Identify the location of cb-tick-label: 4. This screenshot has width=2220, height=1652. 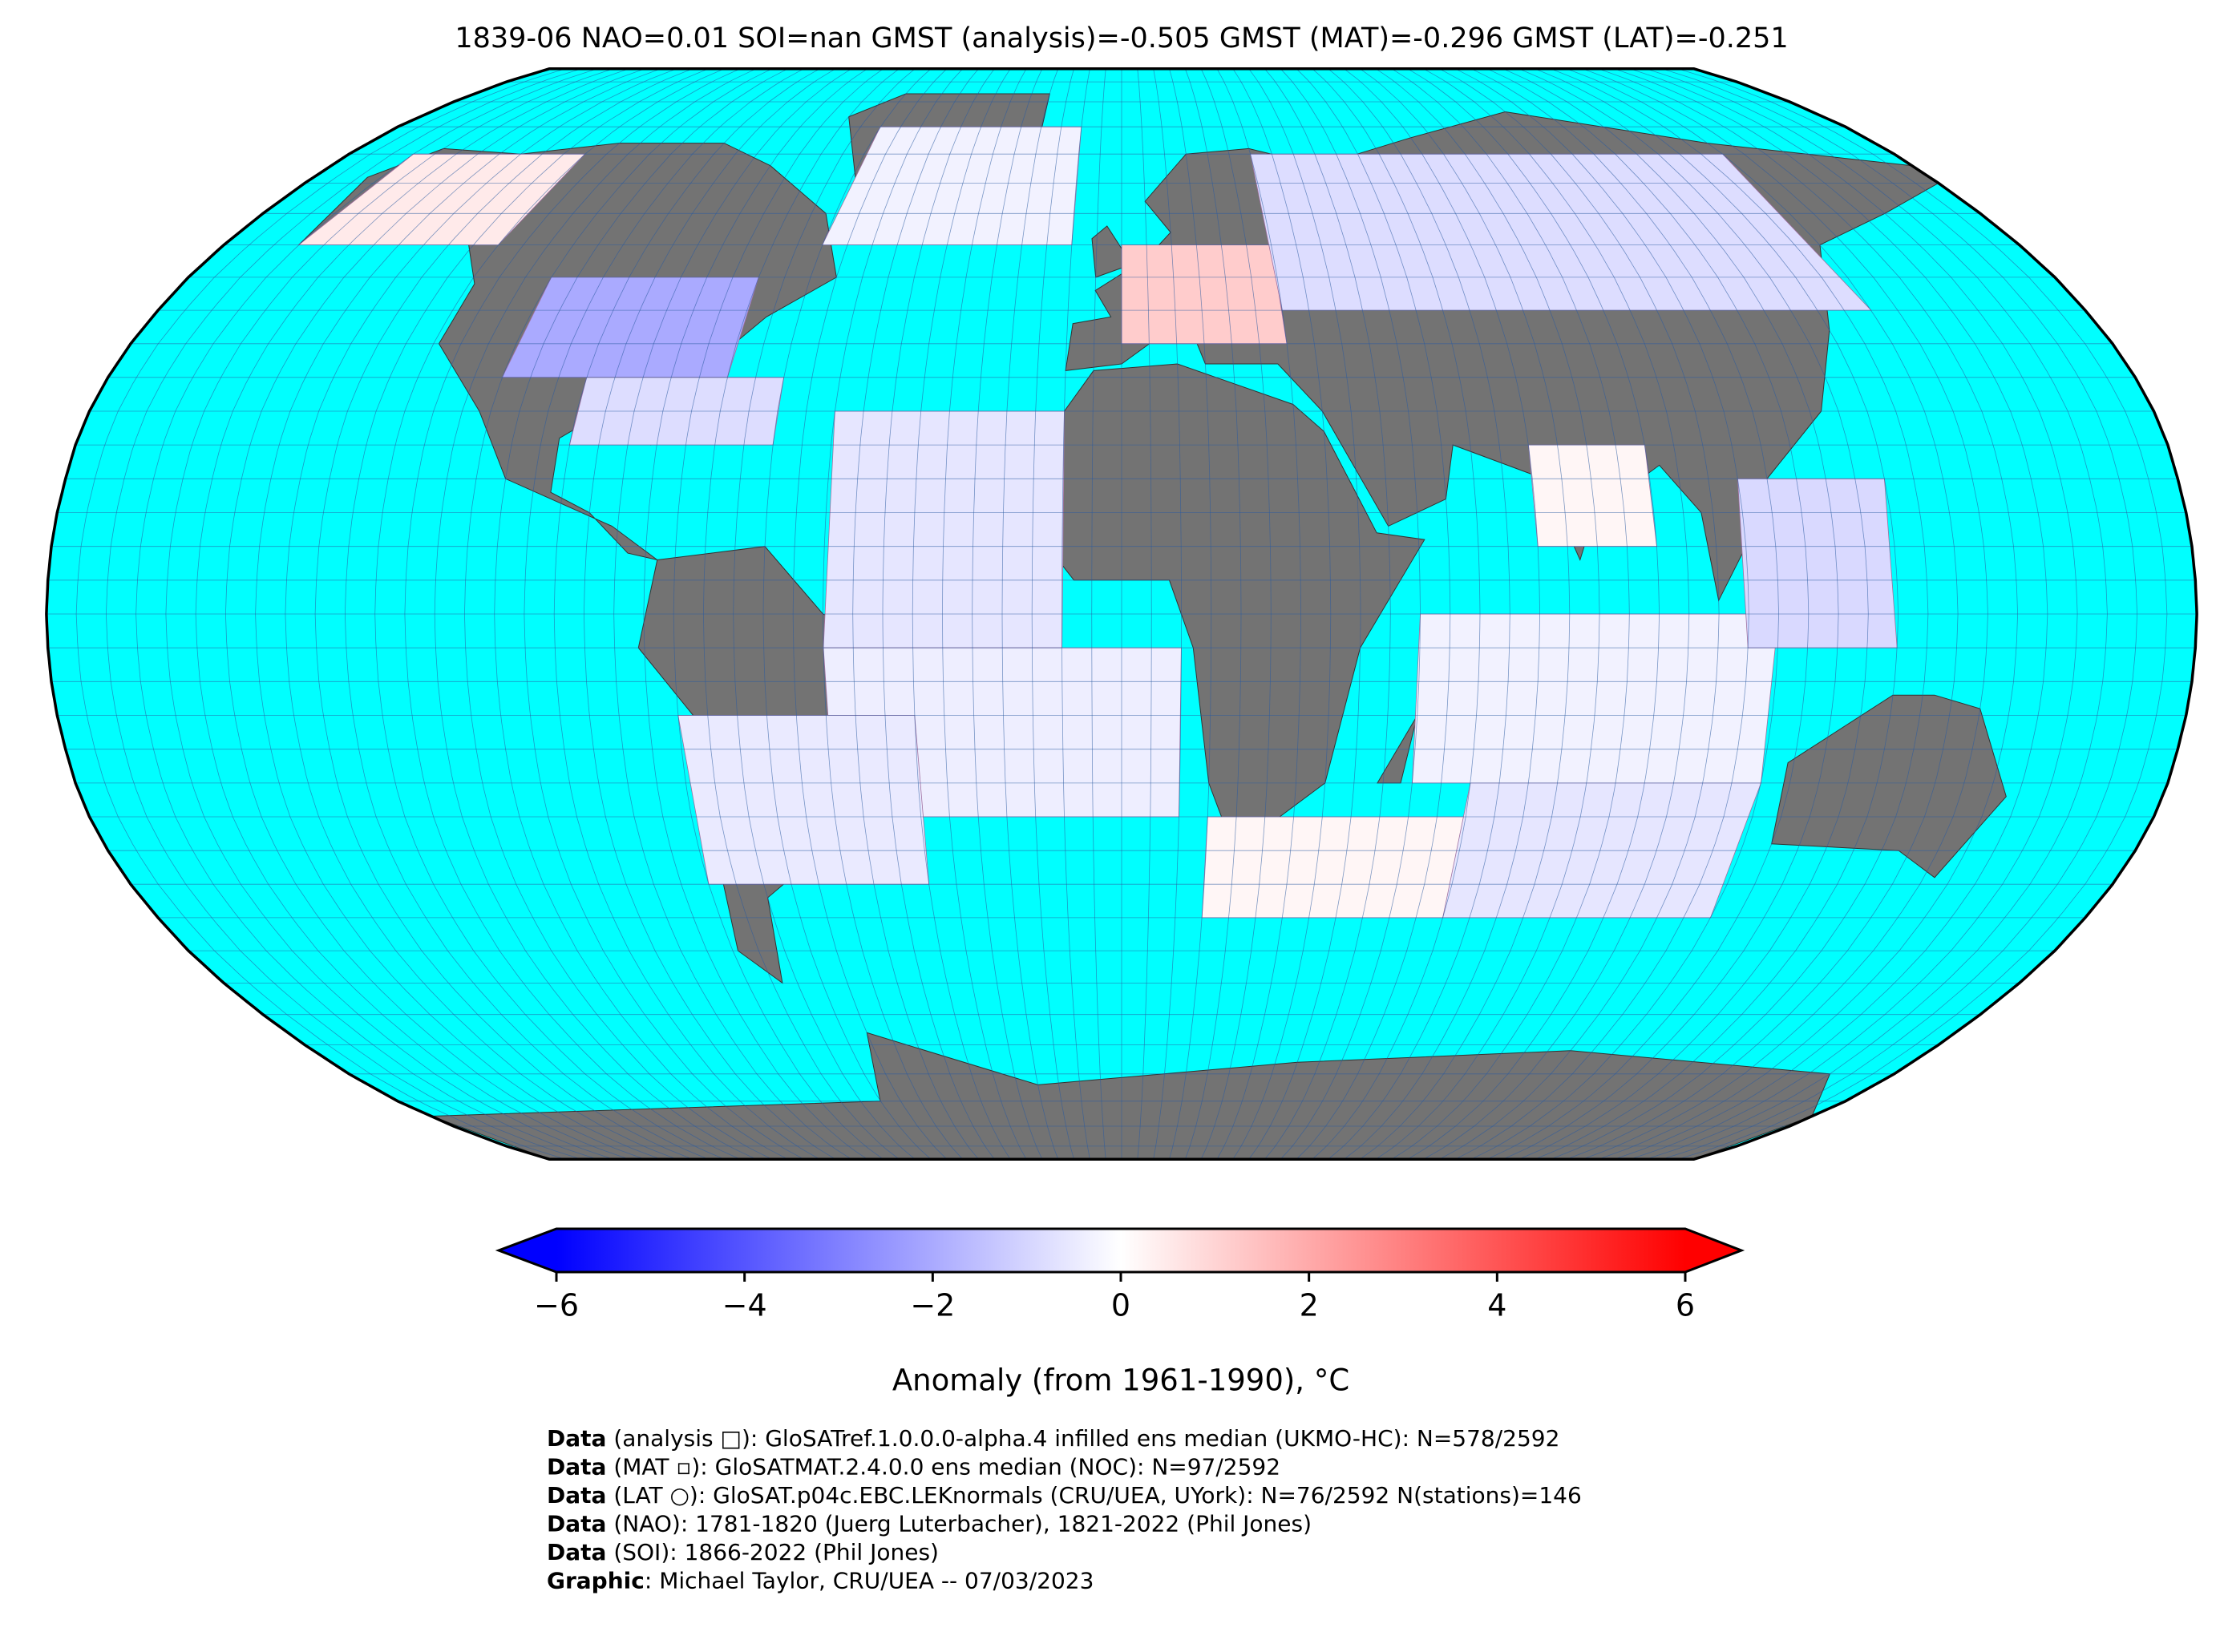
(1496, 1305).